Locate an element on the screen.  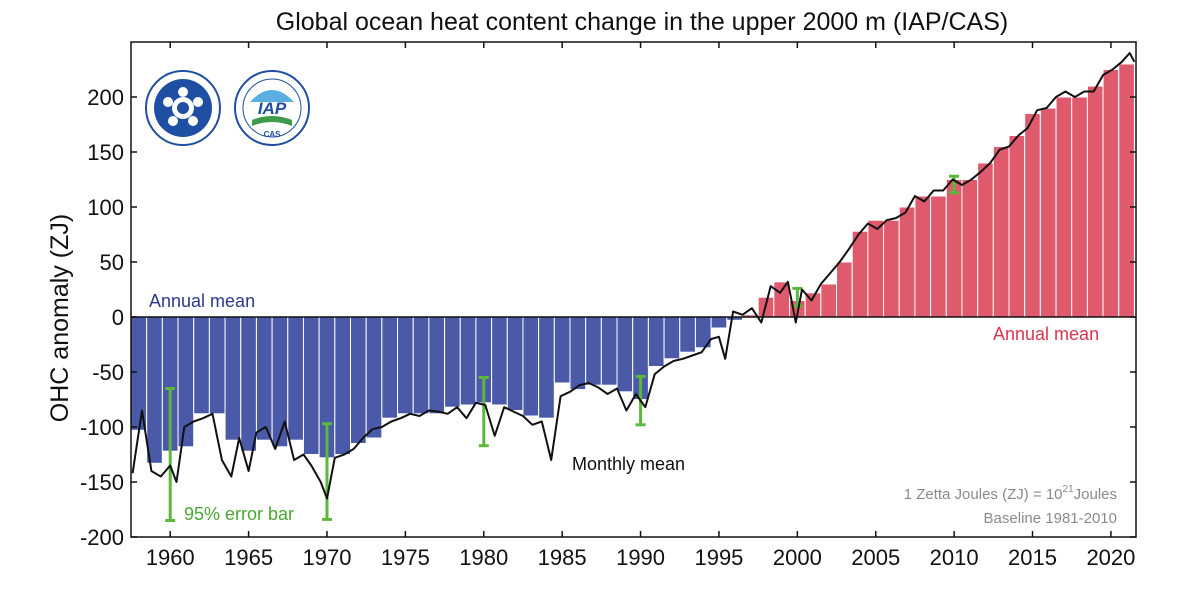
bar-1962 is located at coordinates (201, 365).